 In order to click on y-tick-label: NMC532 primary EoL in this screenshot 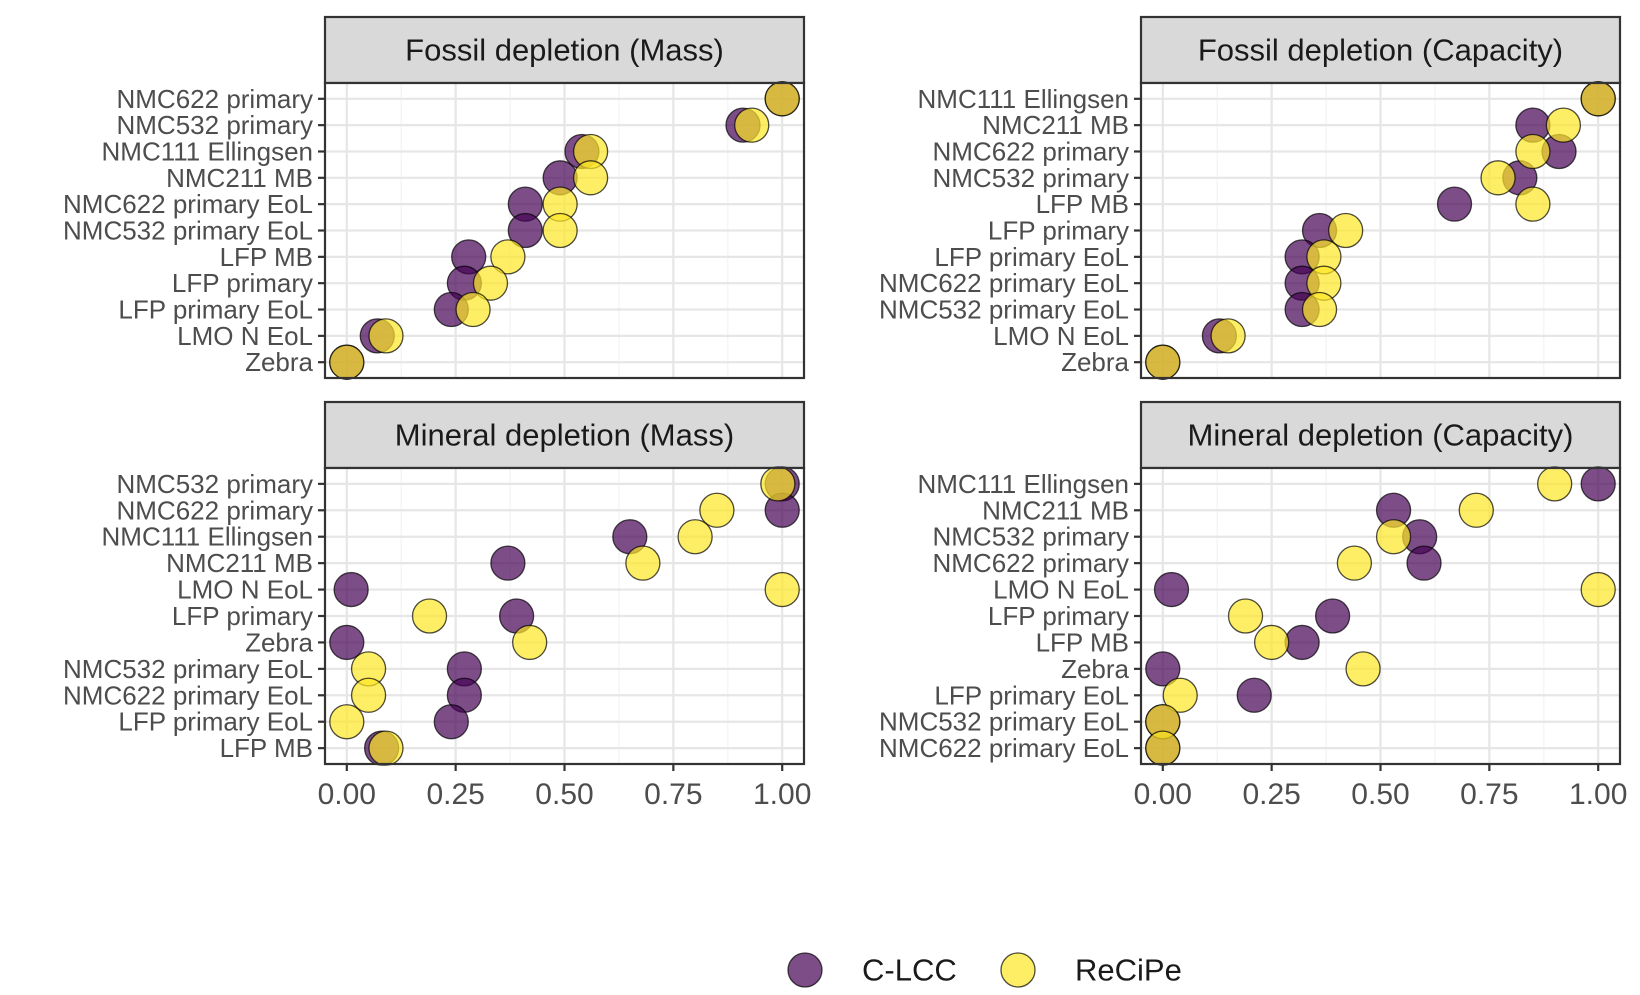, I will do `click(188, 231)`.